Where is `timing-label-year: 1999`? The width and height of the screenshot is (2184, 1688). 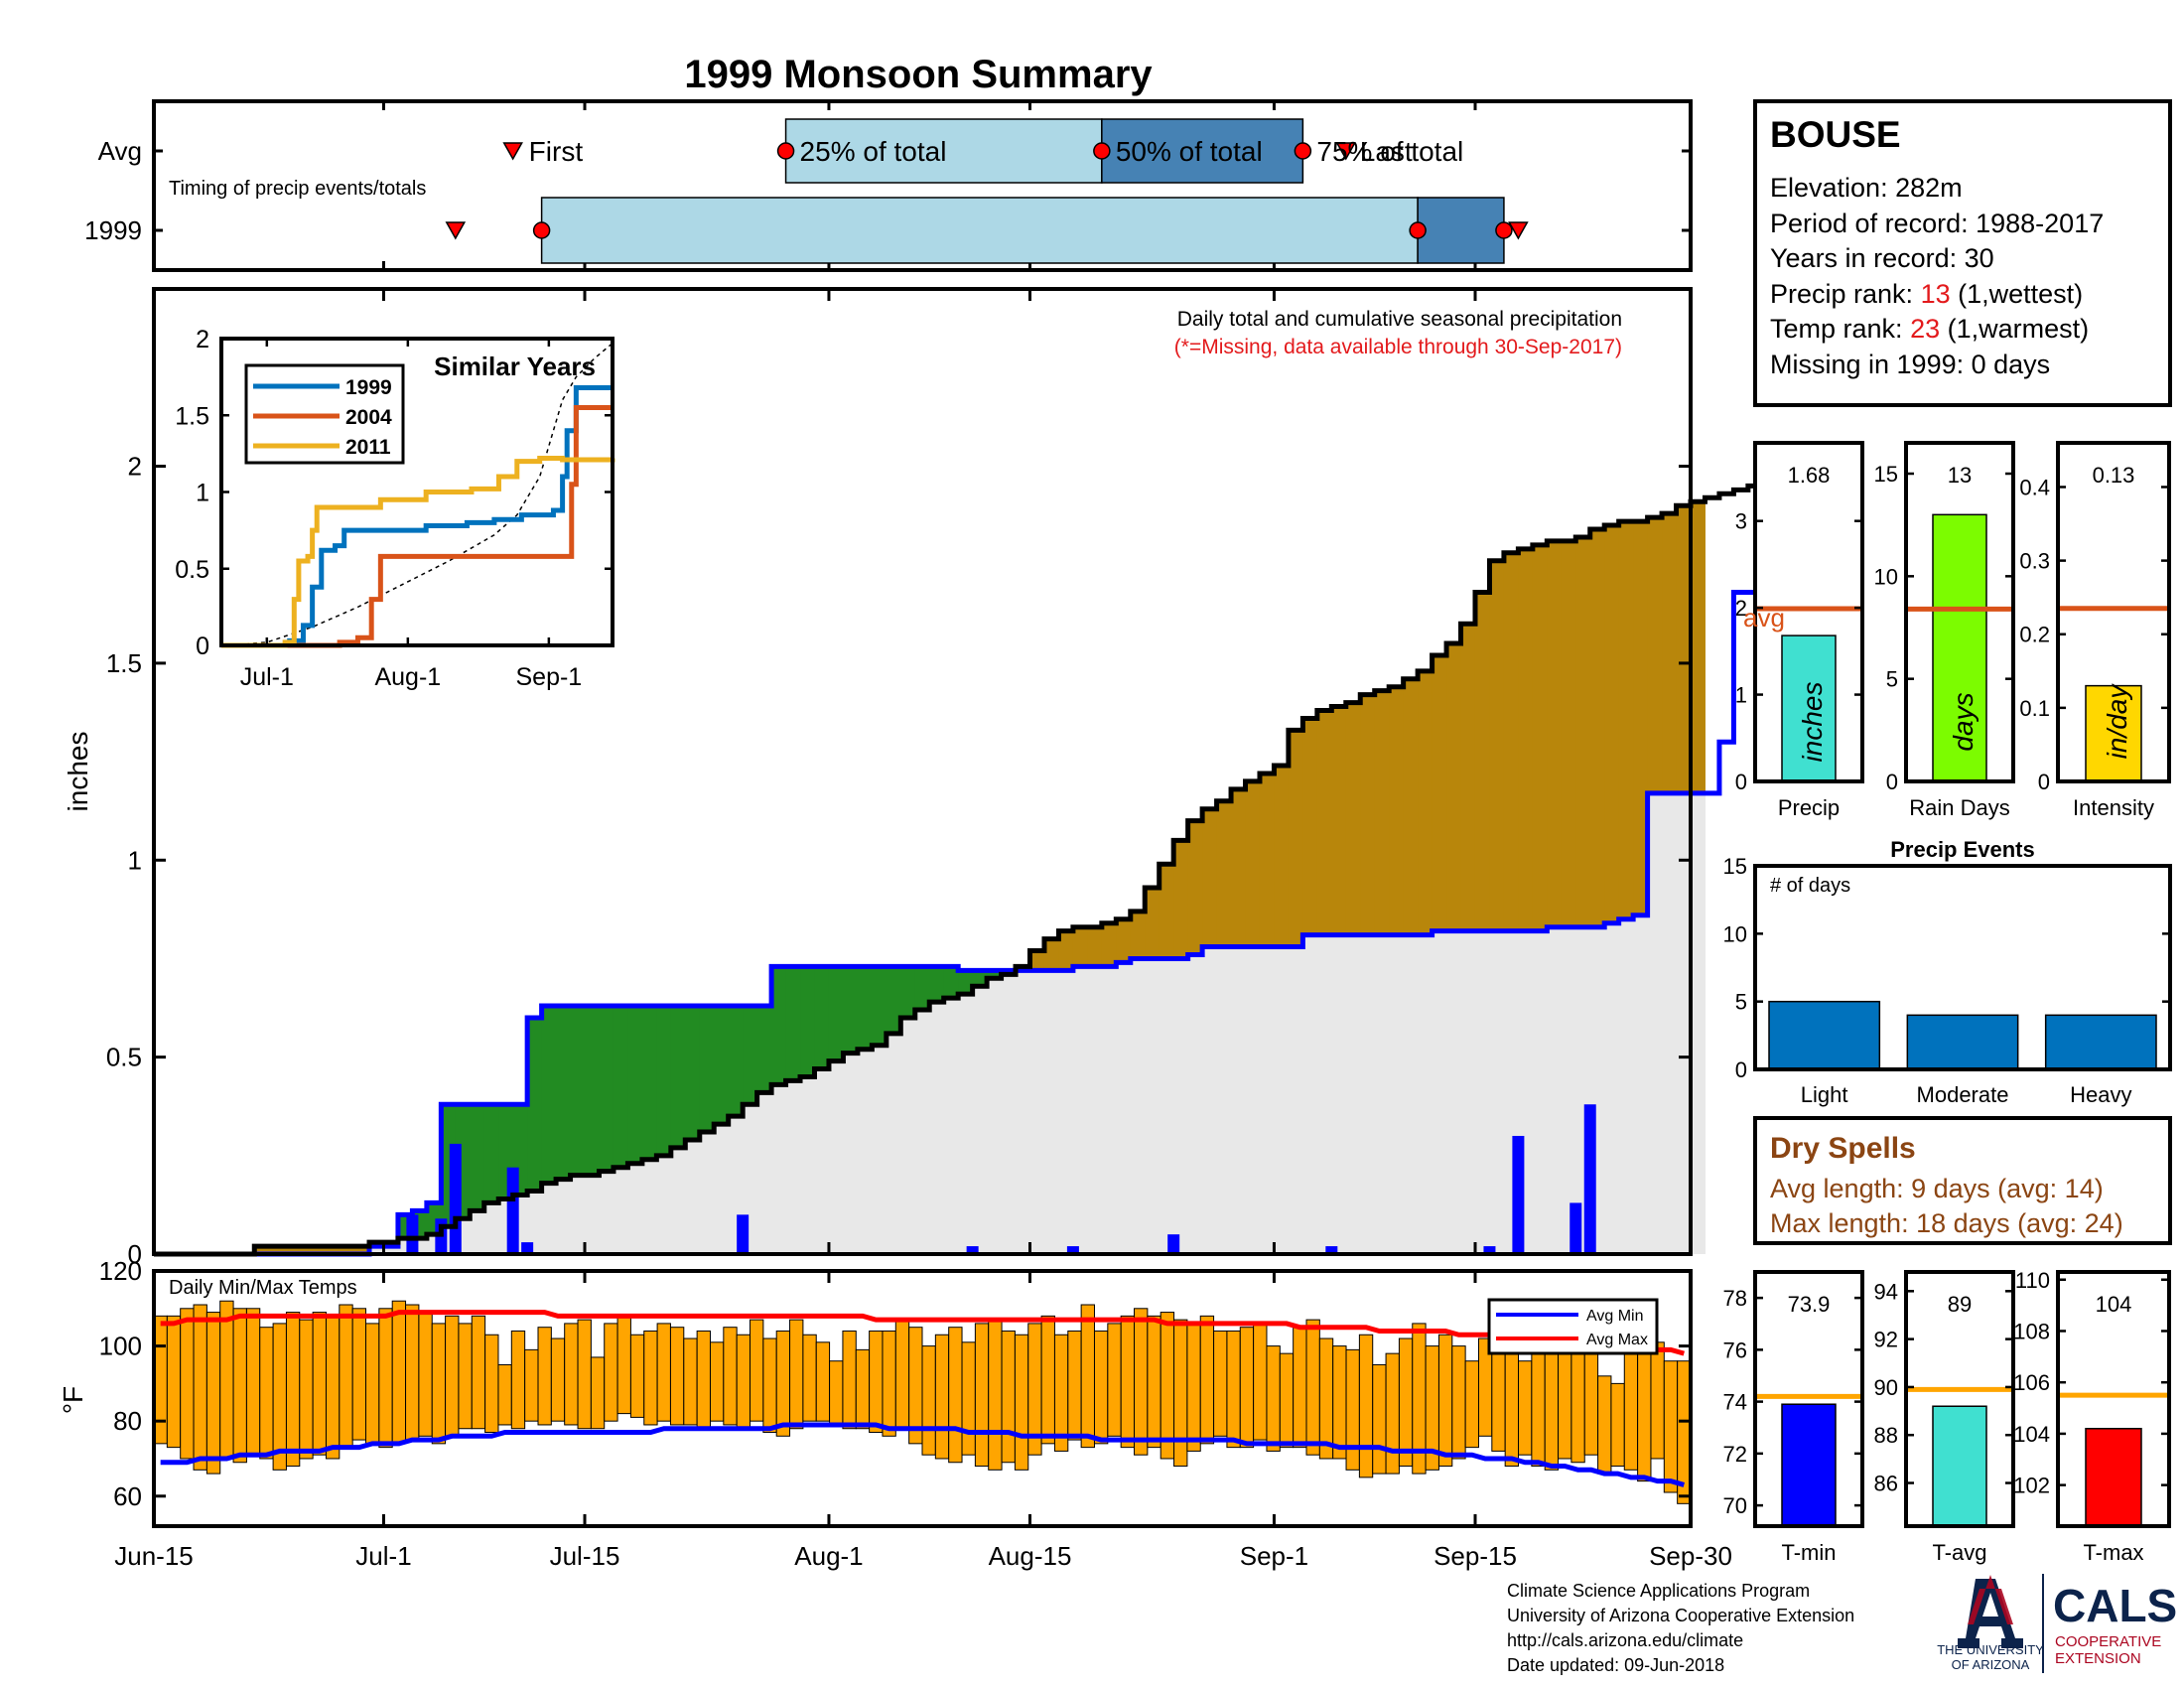
timing-label-year: 1999 is located at coordinates (113, 230).